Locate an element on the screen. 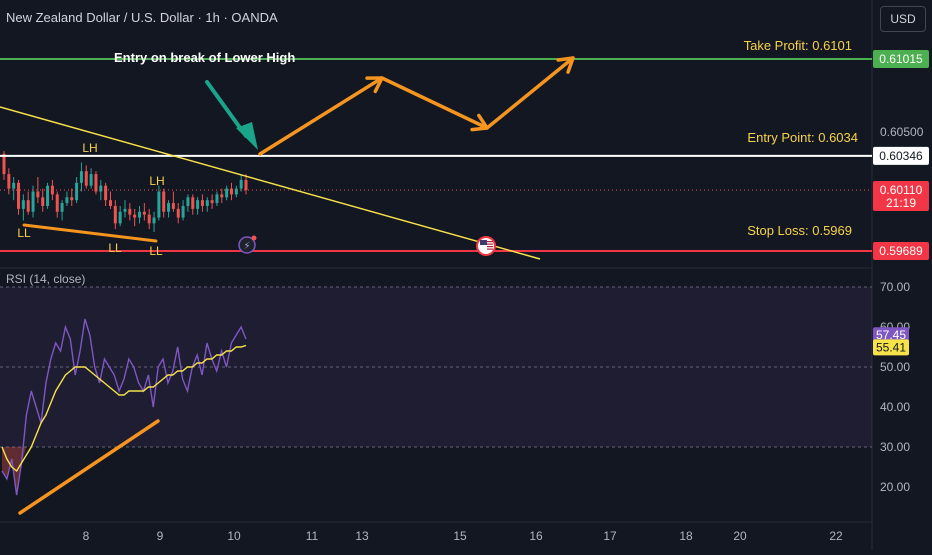 This screenshot has width=932, height=555. rsi-badge-label: 55.41 is located at coordinates (891, 347).